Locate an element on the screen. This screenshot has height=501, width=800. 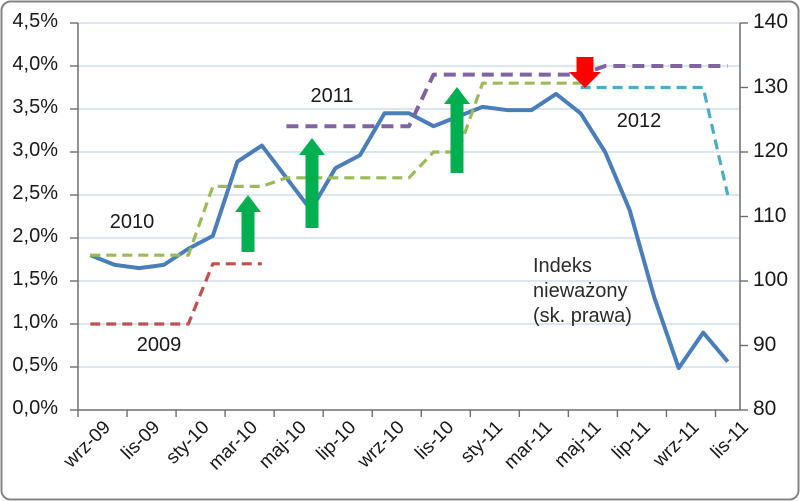
series-line-2009 is located at coordinates (176, 294).